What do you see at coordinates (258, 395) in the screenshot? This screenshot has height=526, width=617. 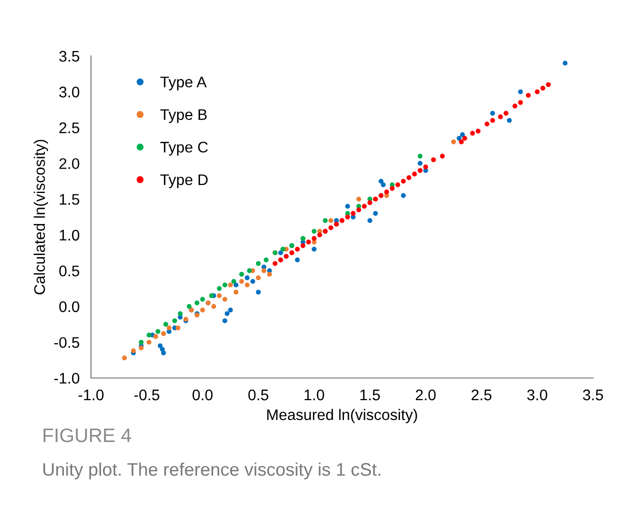 I see `x-tick-label: 0.5` at bounding box center [258, 395].